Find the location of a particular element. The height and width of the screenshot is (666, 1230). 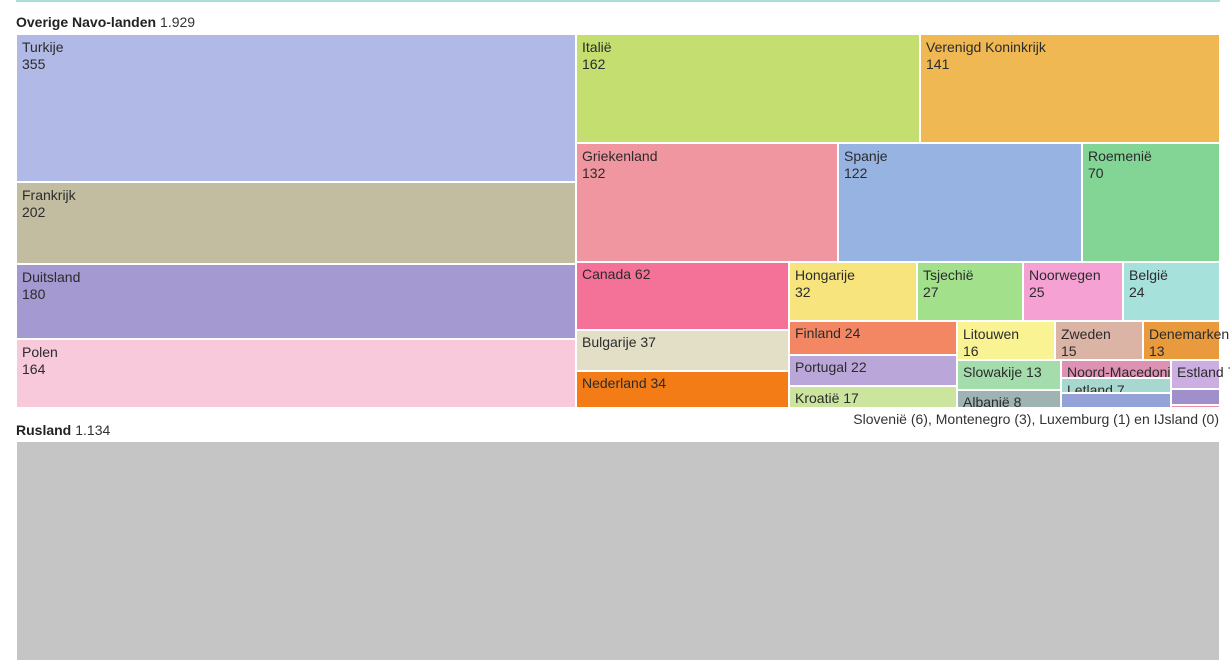

cell-value: 13 is located at coordinates (1157, 351).